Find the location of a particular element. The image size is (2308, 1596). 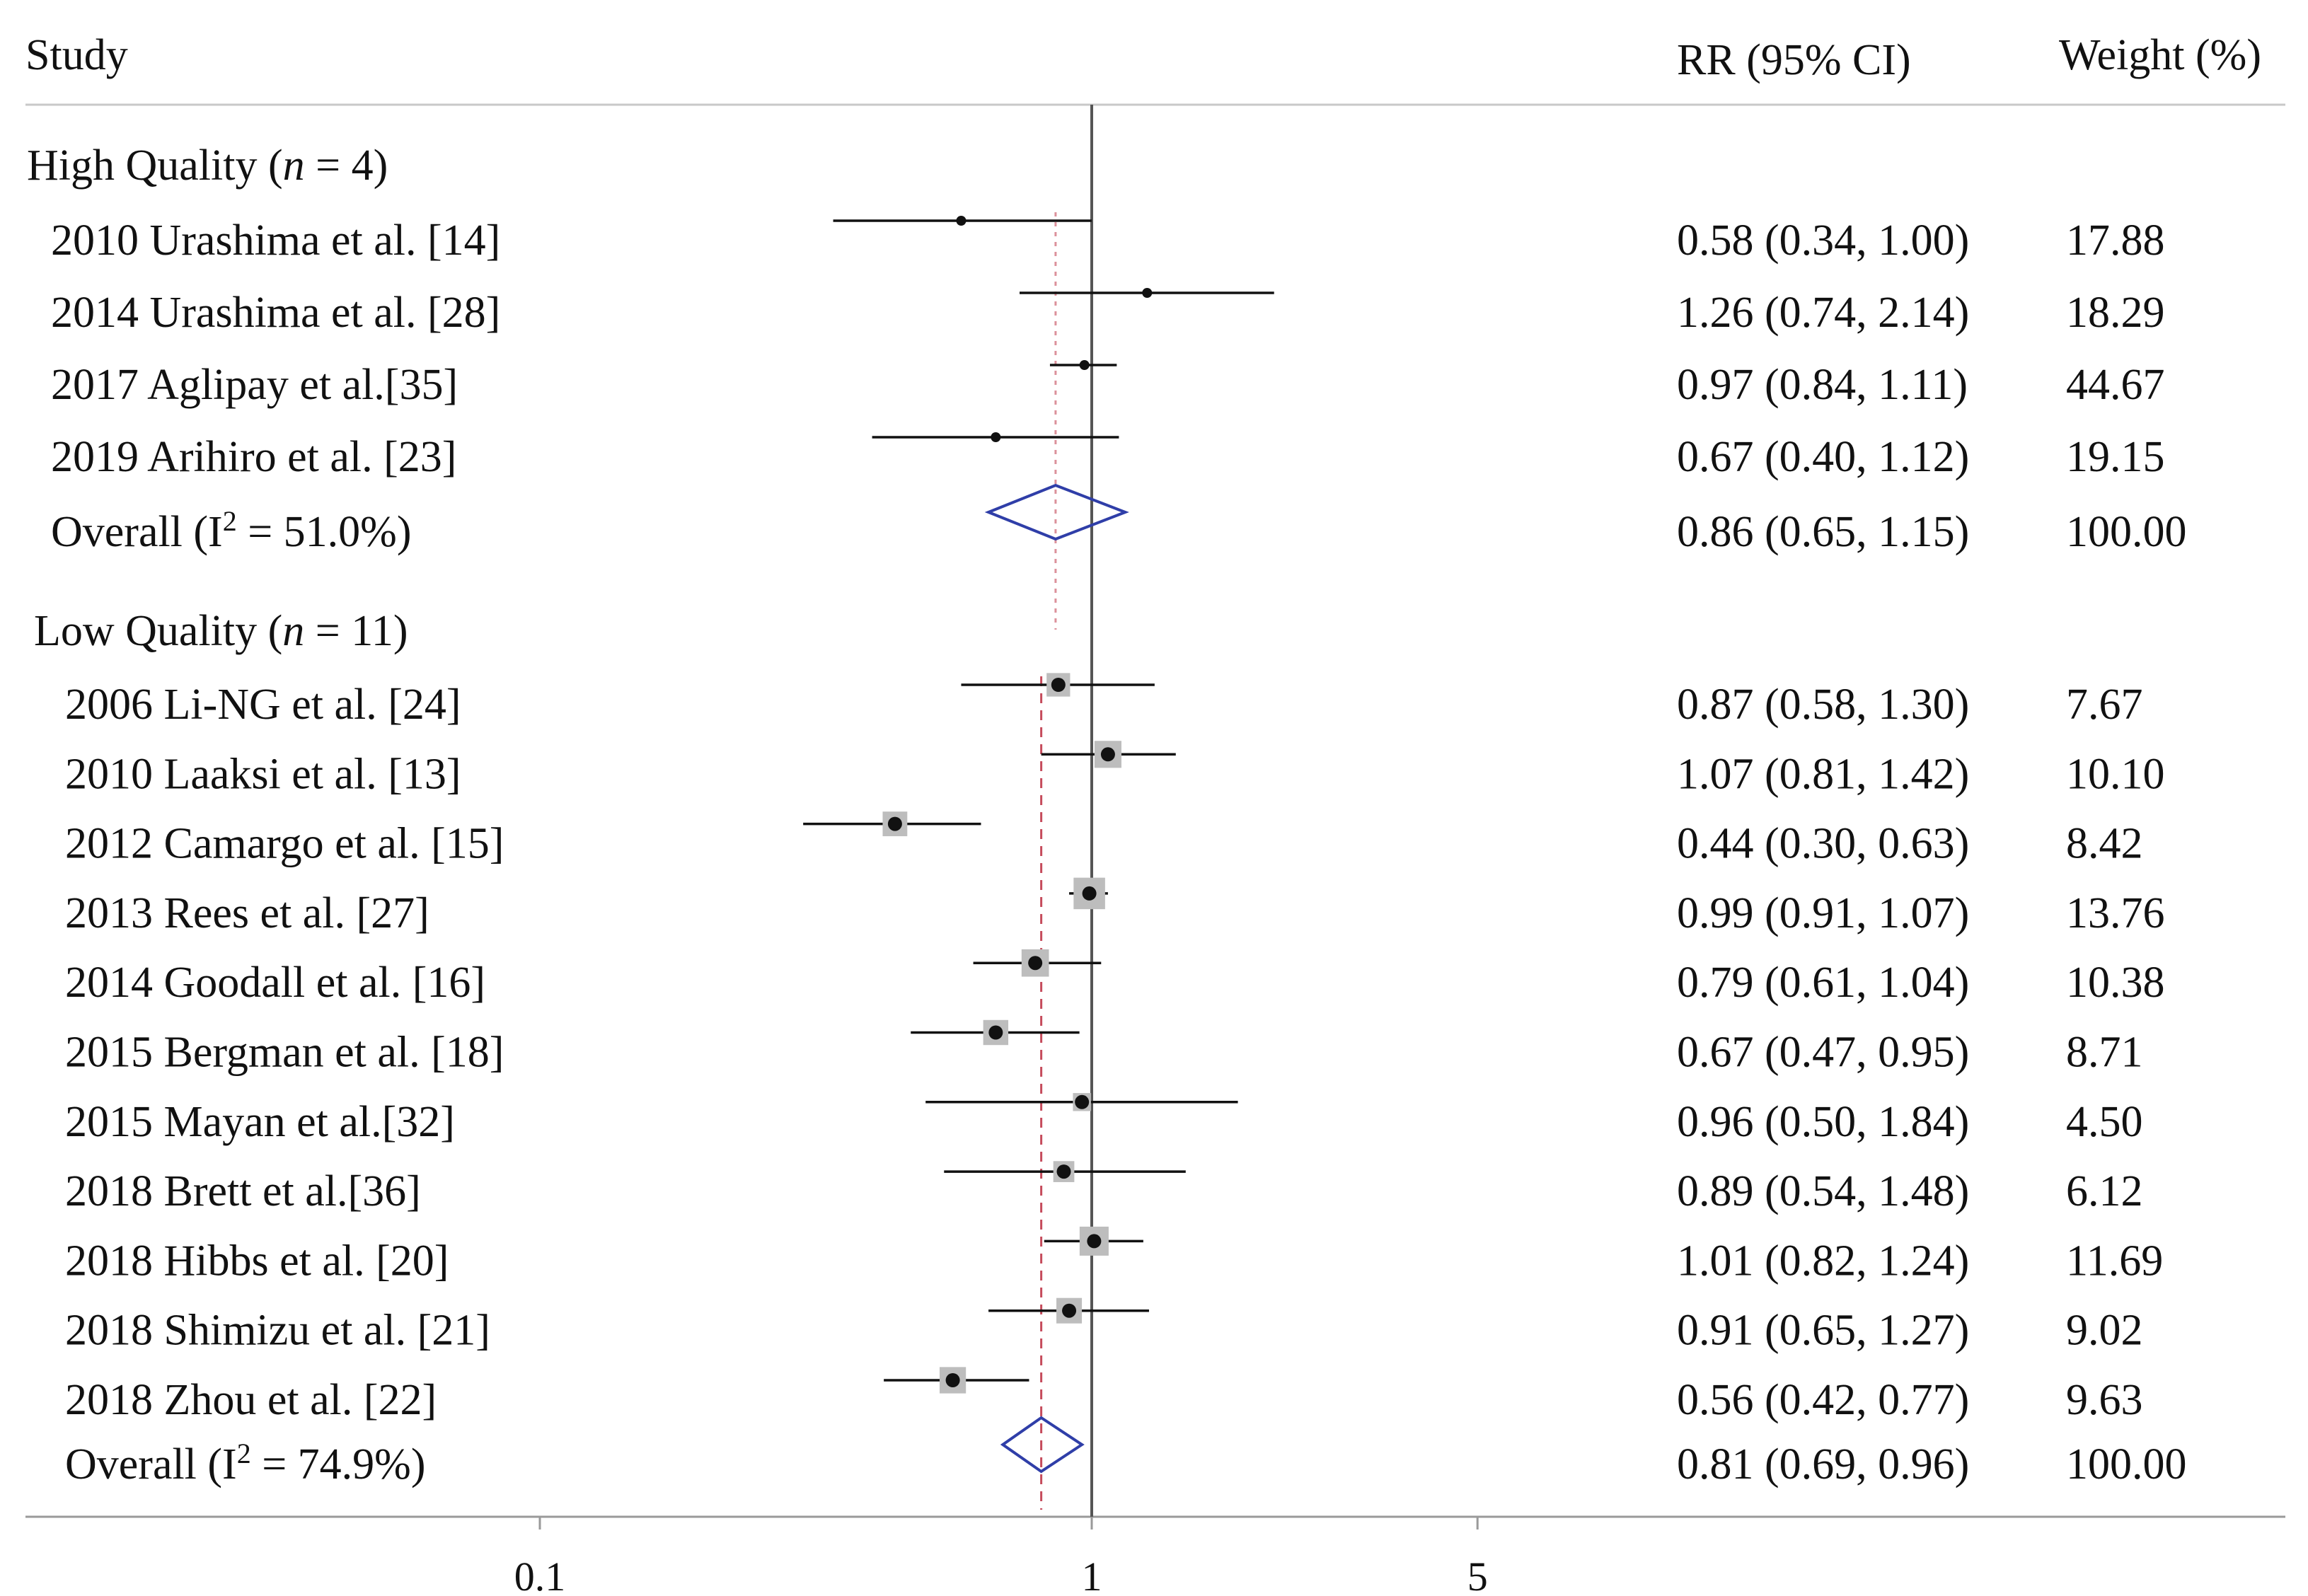

rr-value: 0.56 (0.42, 0.77) is located at coordinates (1823, 1400).